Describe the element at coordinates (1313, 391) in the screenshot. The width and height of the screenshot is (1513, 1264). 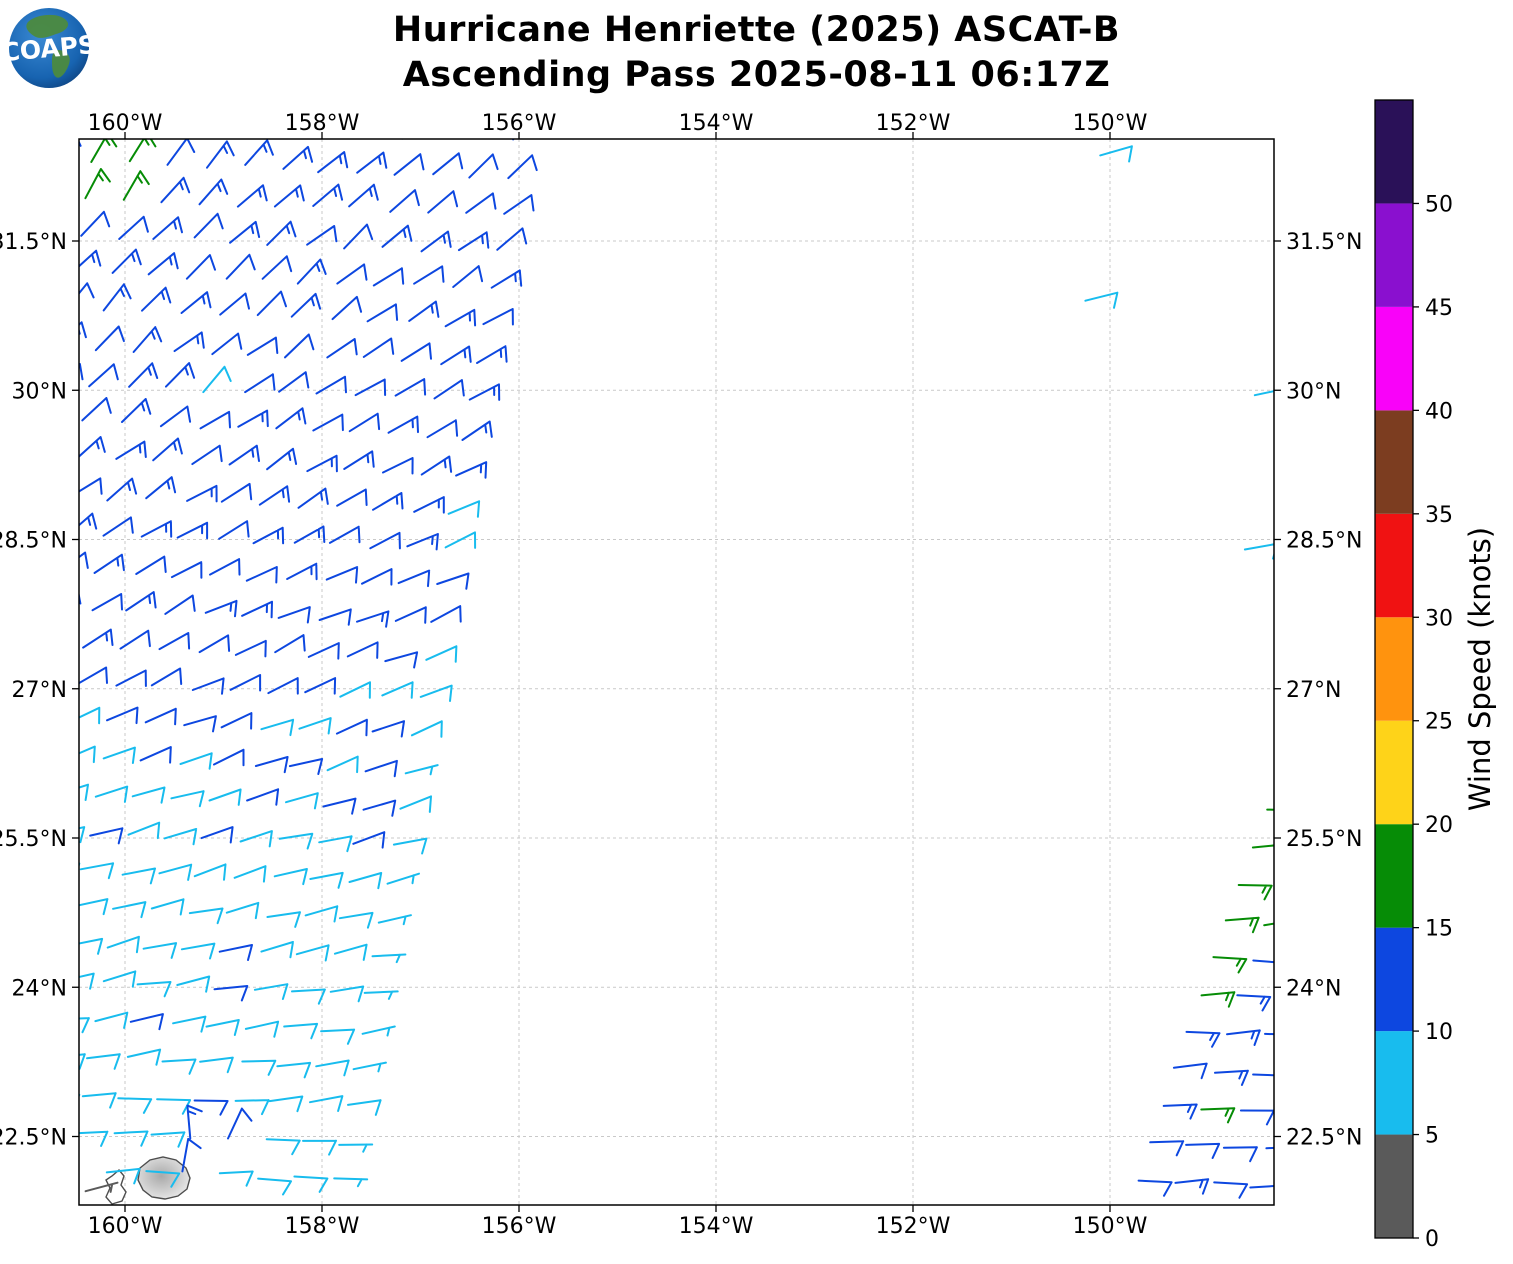
I see `lat-tick-label-right: 30°N` at that location.